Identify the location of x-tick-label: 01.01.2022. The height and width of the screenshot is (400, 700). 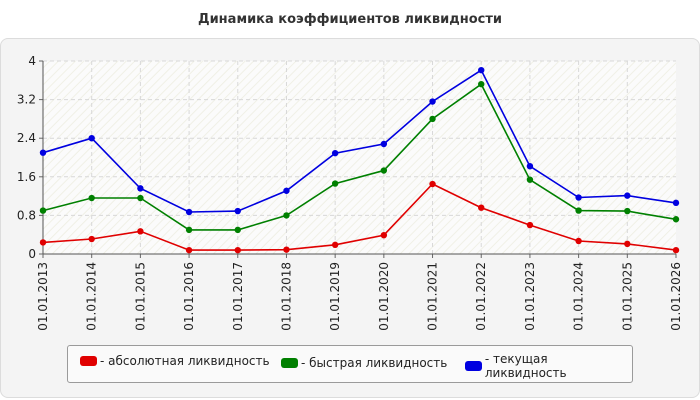
(481, 296).